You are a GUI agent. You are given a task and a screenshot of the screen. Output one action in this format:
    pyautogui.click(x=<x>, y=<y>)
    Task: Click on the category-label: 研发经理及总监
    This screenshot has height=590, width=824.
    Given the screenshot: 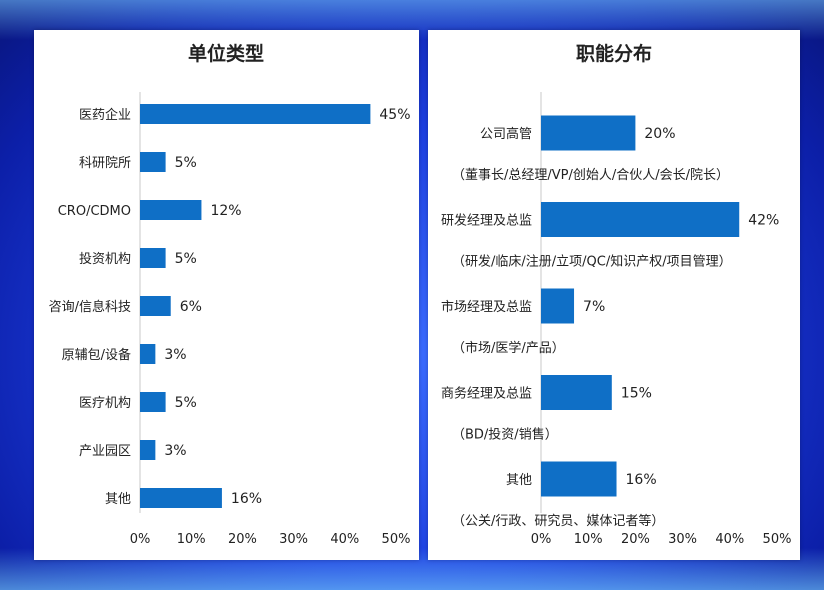 What is the action you would take?
    pyautogui.click(x=486, y=221)
    